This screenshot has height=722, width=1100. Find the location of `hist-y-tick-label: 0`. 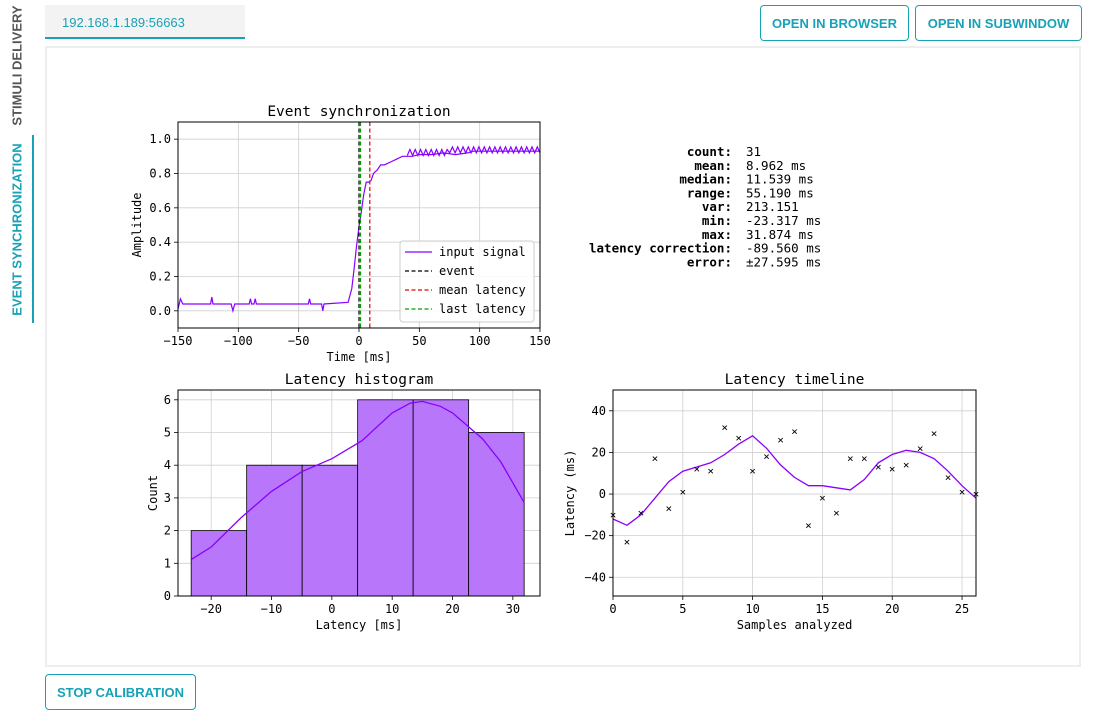

hist-y-tick-label: 0 is located at coordinates (167, 596).